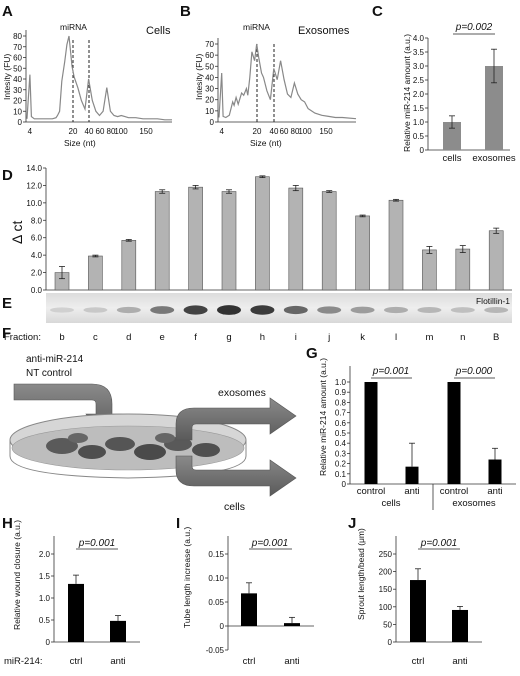 This screenshot has width=520, height=676. I want to click on a-ytick-label-4: 40, so click(17, 79).